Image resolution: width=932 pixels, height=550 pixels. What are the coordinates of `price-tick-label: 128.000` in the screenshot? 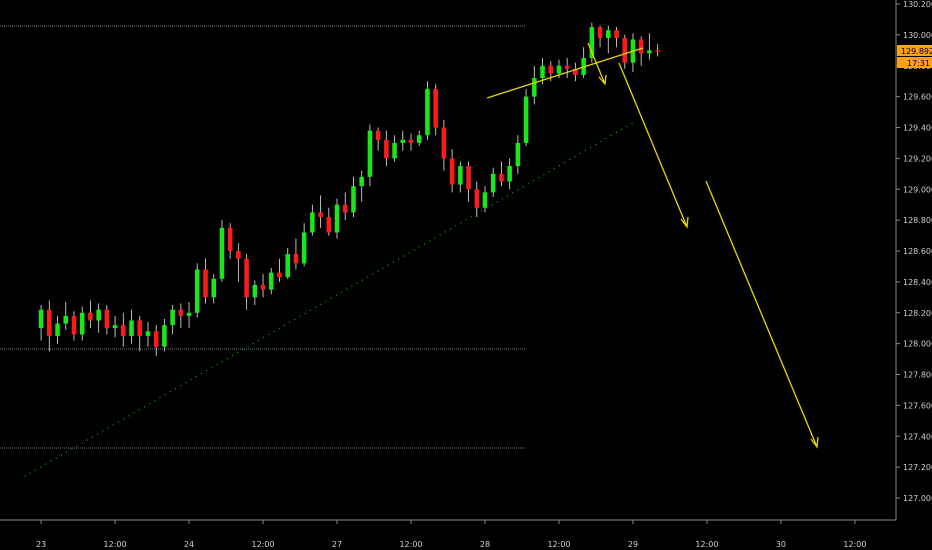 It's located at (917, 344).